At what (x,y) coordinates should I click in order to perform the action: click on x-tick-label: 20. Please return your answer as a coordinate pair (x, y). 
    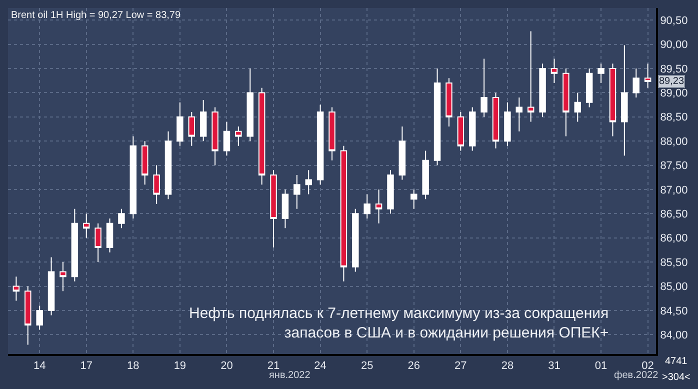
    Looking at the image, I should click on (226, 366).